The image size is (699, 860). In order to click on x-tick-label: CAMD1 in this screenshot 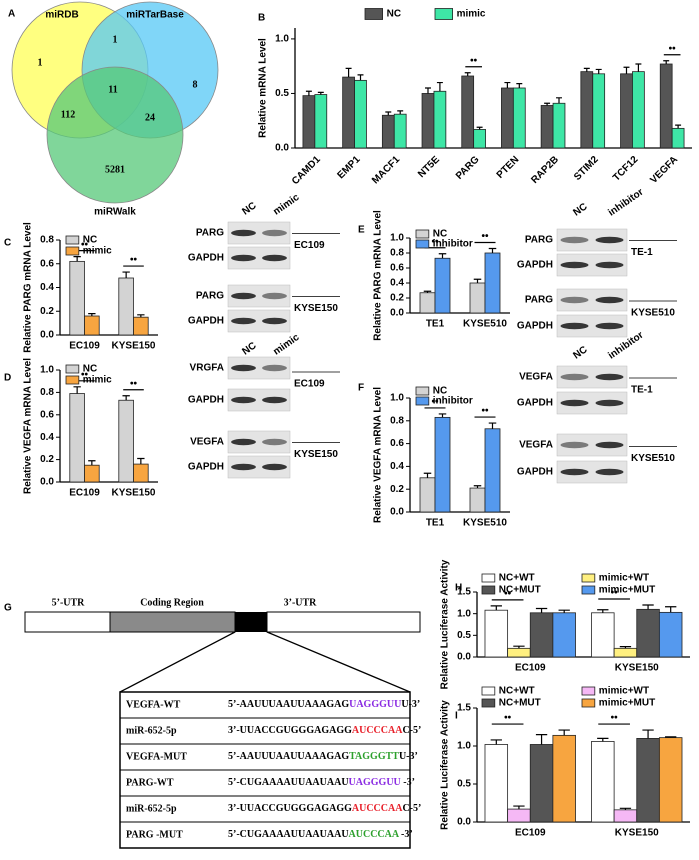, I will do `click(306, 170)`.